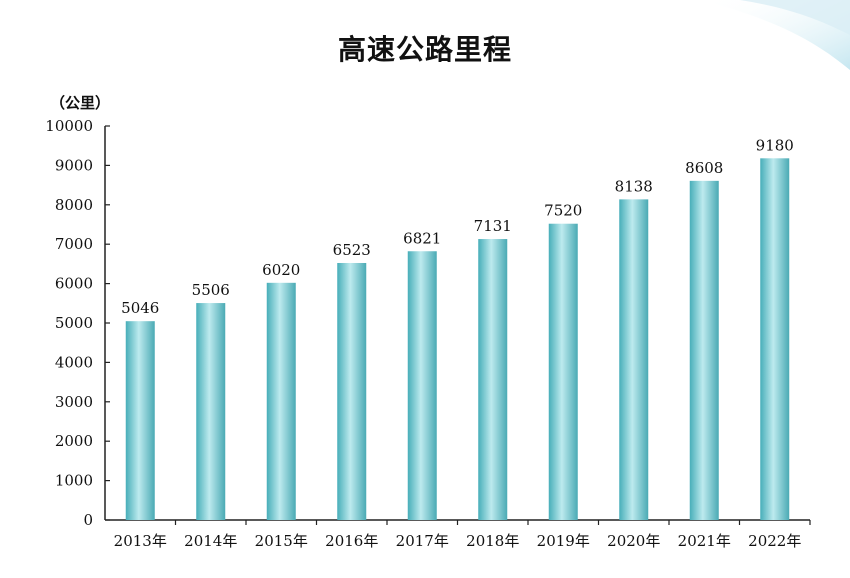 The height and width of the screenshot is (578, 850). Describe the element at coordinates (352, 250) in the screenshot. I see `bar-value-label: 6523` at that location.